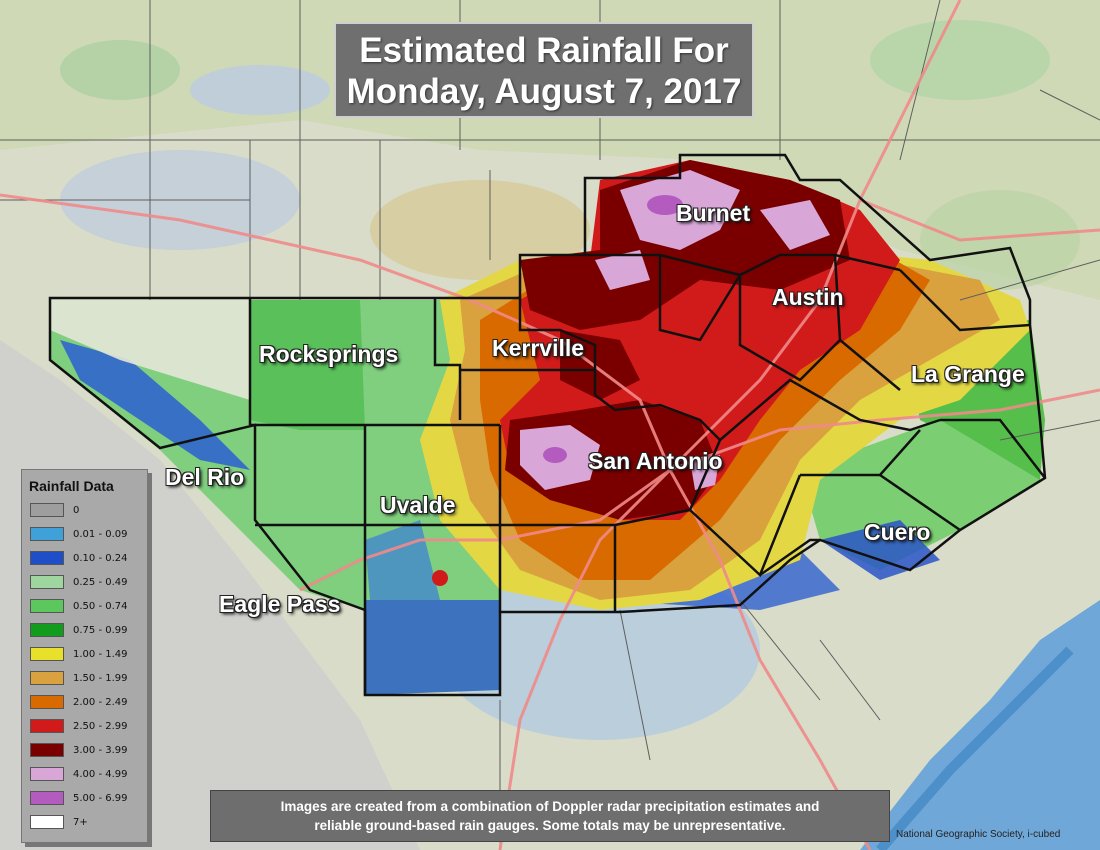  I want to click on legend-item: 0.25 - 0.49, so click(84, 582).